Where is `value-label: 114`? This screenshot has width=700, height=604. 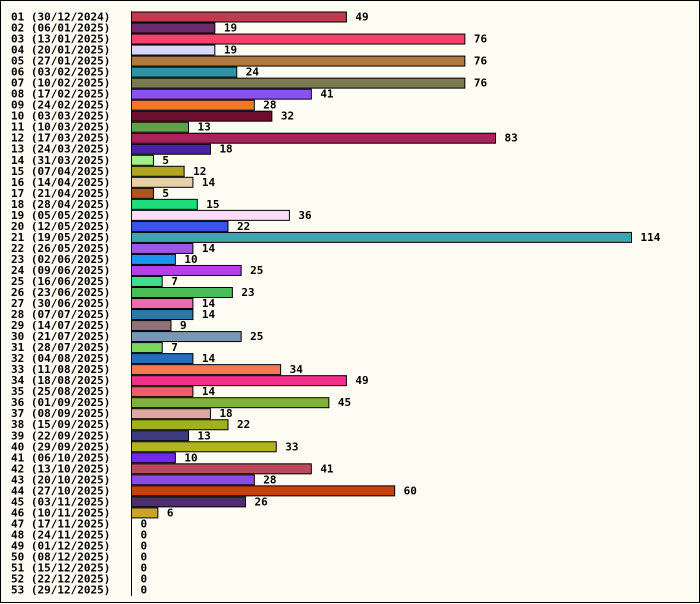
value-label: 114 is located at coordinates (651, 237).